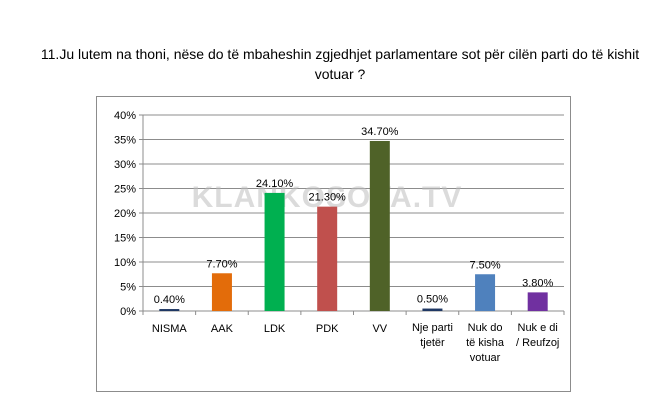  What do you see at coordinates (169, 300) in the screenshot?
I see `data-label: 0.40%` at bounding box center [169, 300].